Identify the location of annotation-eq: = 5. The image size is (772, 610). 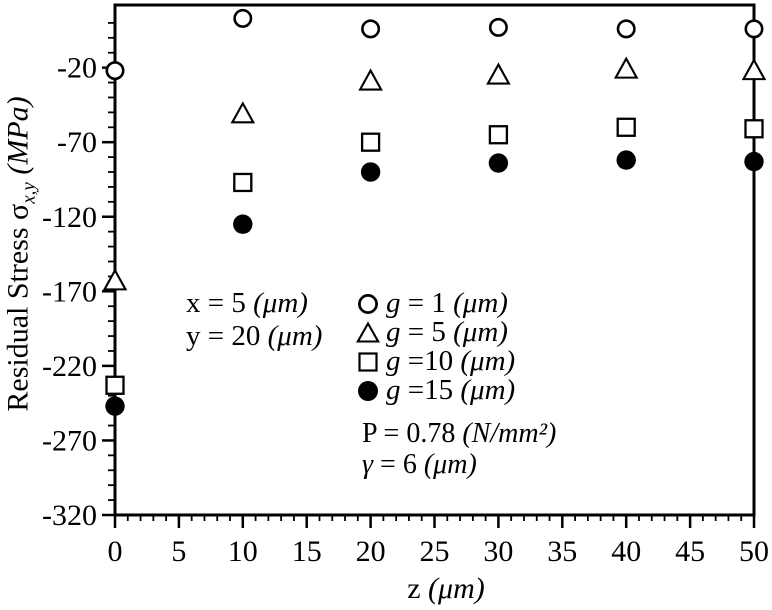
(227, 303).